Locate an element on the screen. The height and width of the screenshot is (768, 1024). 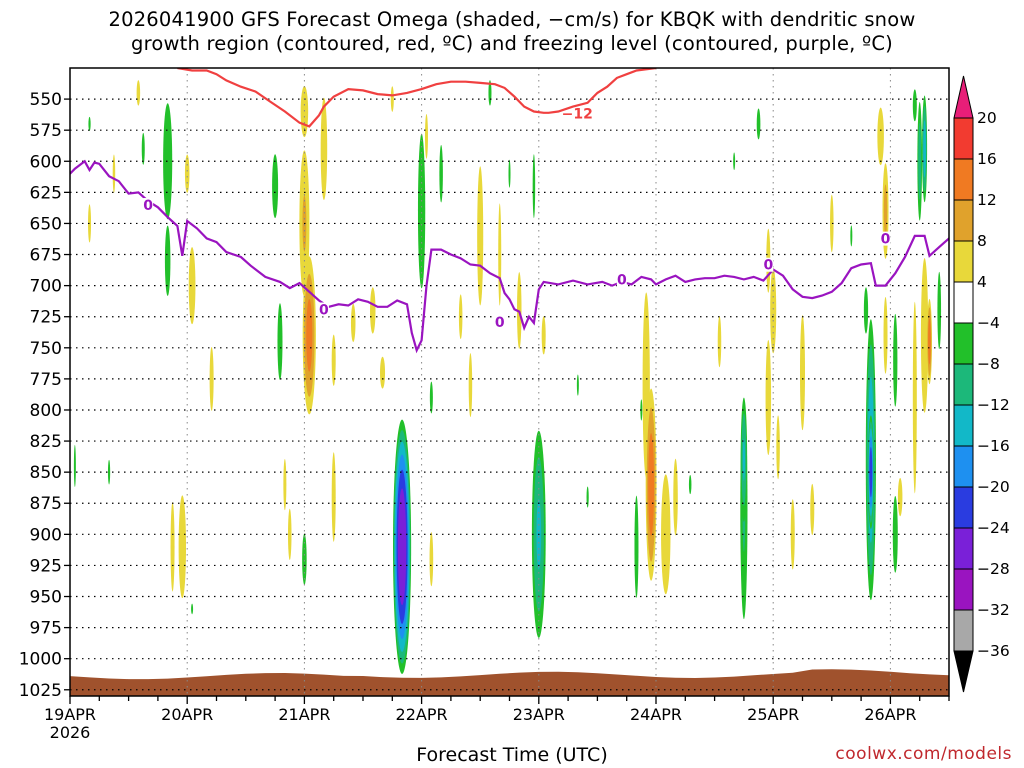
pressure-tick-label: 550 is located at coordinates (46, 100).